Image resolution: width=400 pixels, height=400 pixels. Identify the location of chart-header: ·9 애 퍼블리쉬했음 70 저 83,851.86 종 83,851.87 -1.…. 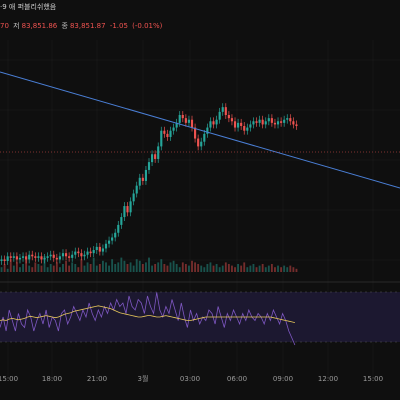
(200, 18).